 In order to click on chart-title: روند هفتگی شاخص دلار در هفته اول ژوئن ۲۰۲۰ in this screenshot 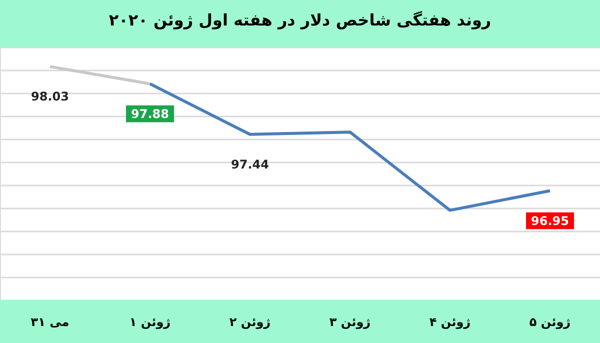, I will do `click(300, 20)`.